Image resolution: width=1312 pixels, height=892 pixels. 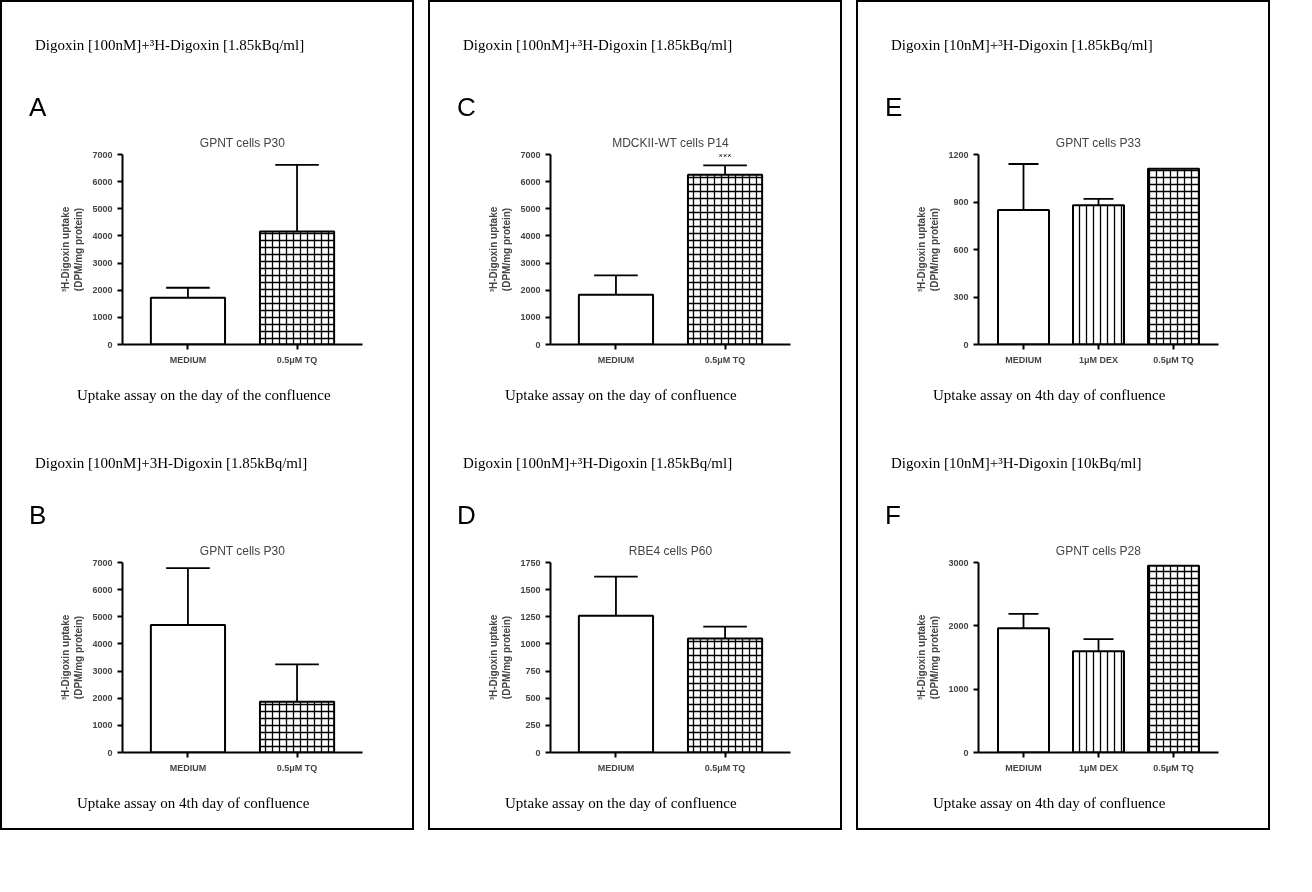 What do you see at coordinates (1098, 550) in the screenshot?
I see `chart-title: GPNT cells P28` at bounding box center [1098, 550].